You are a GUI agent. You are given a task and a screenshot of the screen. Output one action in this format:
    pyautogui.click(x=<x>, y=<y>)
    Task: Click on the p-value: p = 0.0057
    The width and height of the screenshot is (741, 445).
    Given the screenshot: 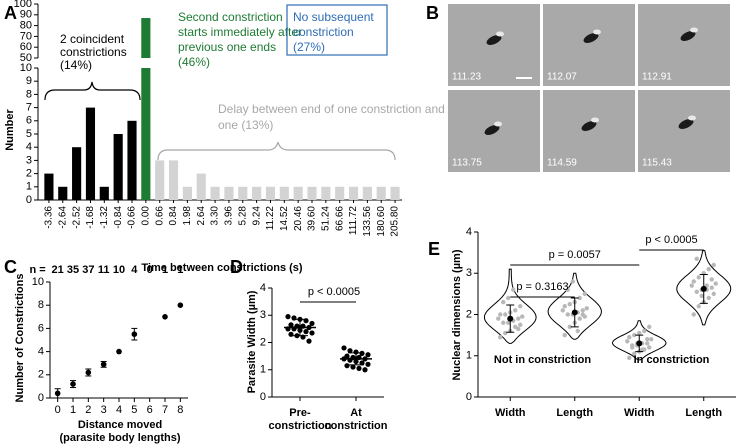 What is the action you would take?
    pyautogui.click(x=575, y=255)
    